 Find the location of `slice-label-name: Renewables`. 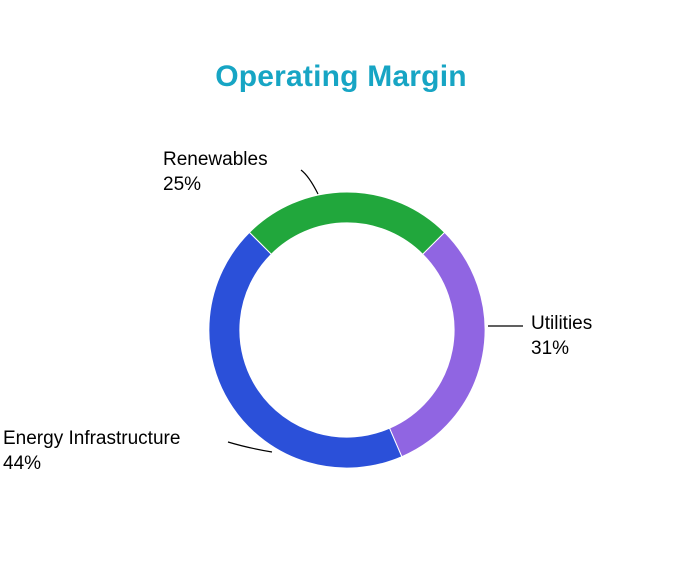

slice-label-name: Renewables is located at coordinates (215, 159).